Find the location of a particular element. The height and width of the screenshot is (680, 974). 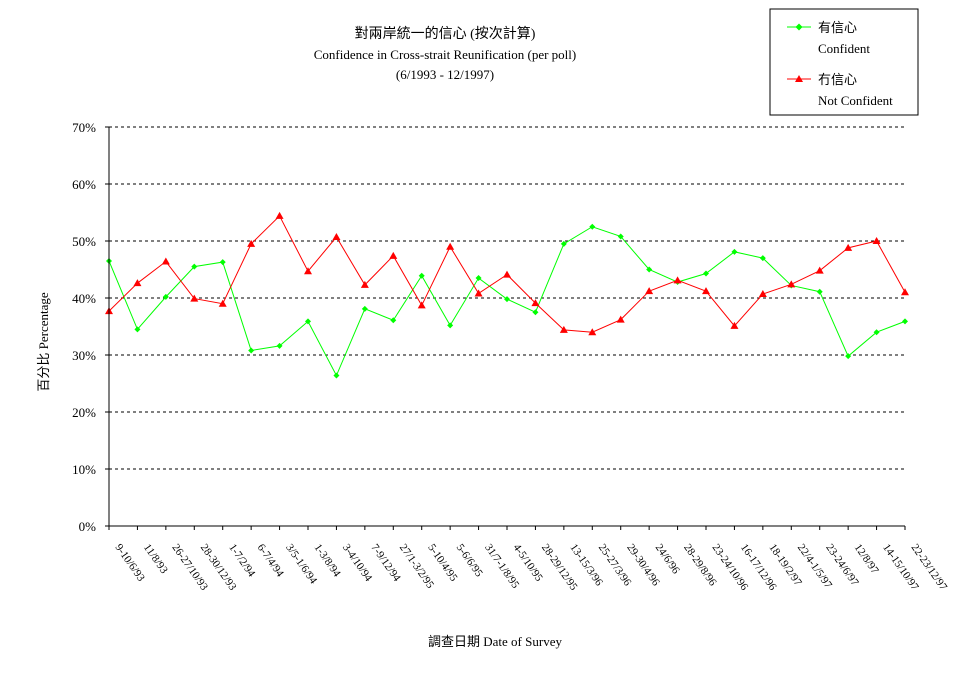

legend-marker-confident is located at coordinates (799, 27).